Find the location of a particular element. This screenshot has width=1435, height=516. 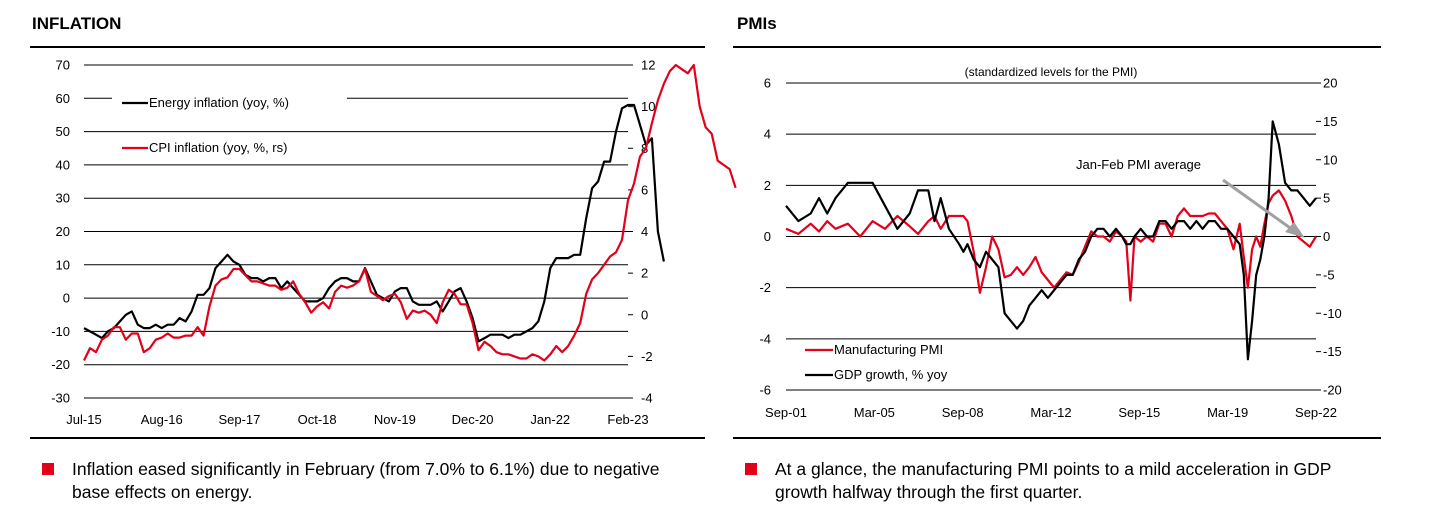

y-tick-label-right: -5 is located at coordinates (1329, 274).